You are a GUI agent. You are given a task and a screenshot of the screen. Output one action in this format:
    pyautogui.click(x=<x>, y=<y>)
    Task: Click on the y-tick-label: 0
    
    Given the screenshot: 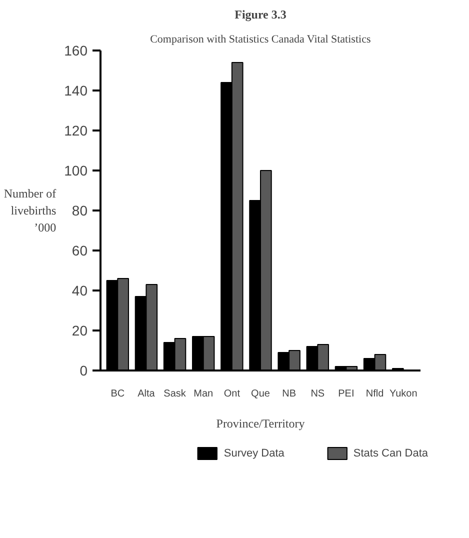 What is the action you would take?
    pyautogui.click(x=84, y=370)
    